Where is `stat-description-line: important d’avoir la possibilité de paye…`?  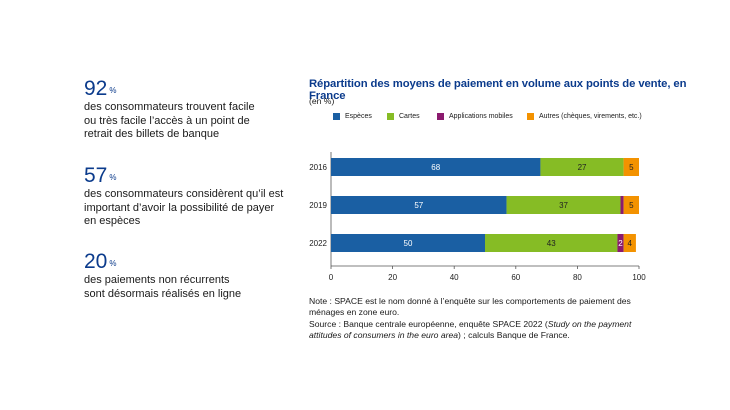 stat-description-line: important d’avoir la possibilité de paye… is located at coordinates (179, 207).